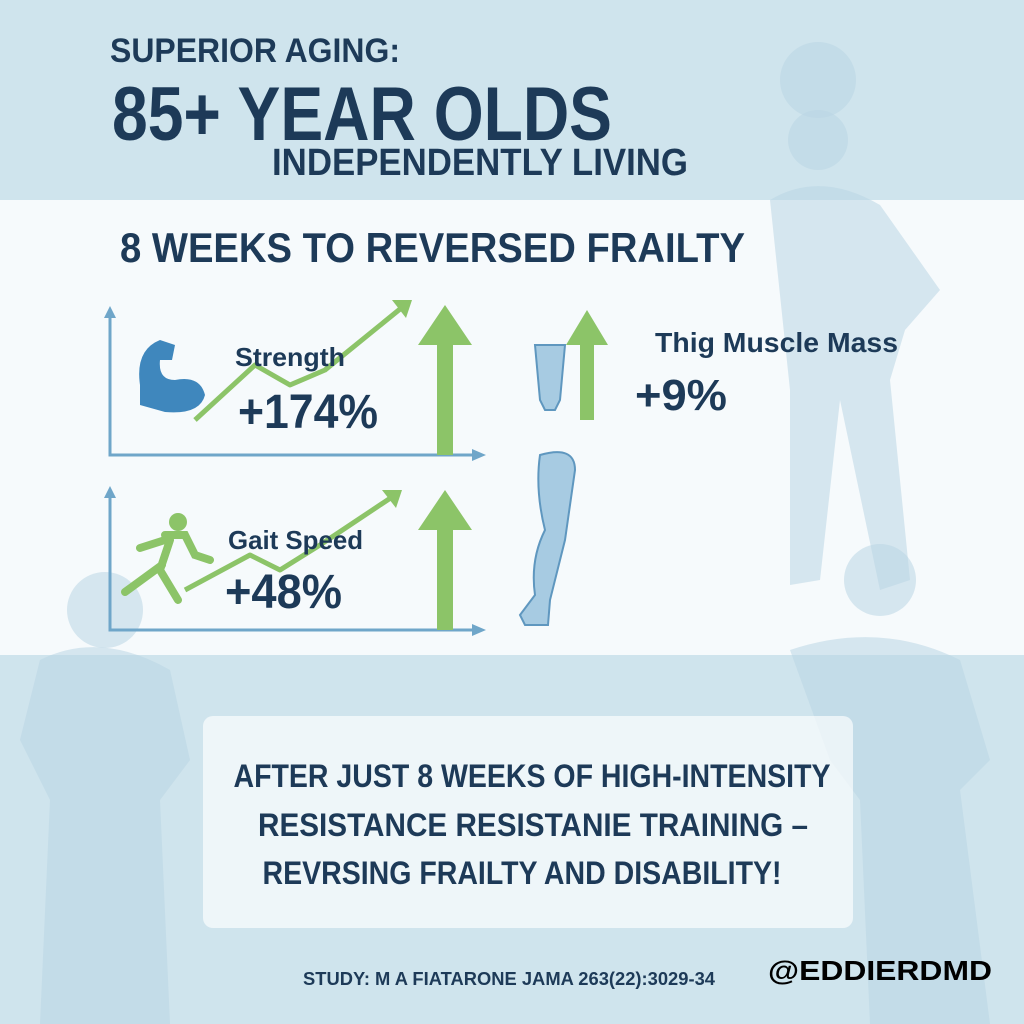  I want to click on summary-box, so click(528, 822).